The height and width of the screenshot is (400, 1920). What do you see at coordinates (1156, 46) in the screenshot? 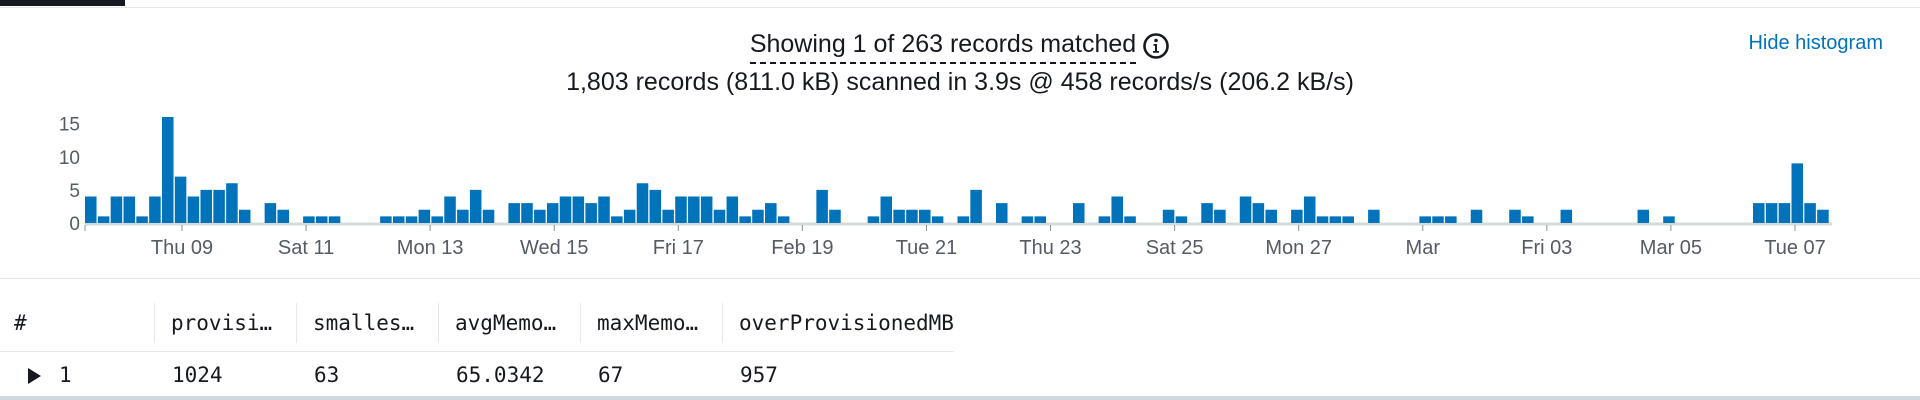
I see `info-icon` at bounding box center [1156, 46].